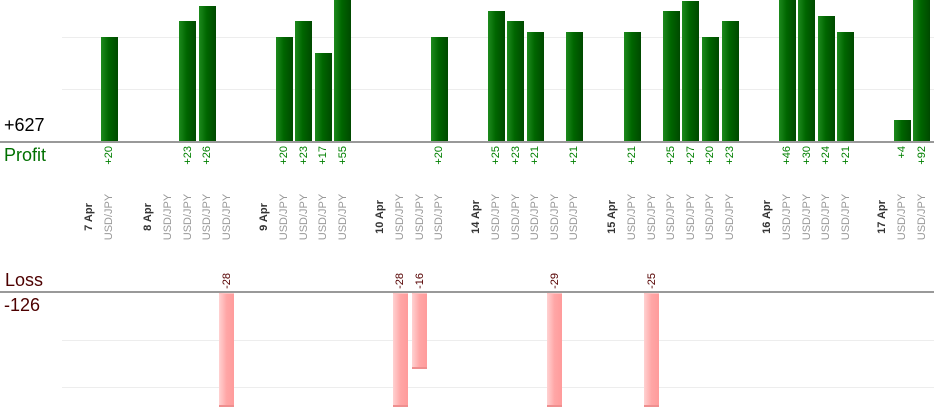 Image resolution: width=934 pixels, height=420 pixels. I want to click on profit-value-label: +30, so click(806, 155).